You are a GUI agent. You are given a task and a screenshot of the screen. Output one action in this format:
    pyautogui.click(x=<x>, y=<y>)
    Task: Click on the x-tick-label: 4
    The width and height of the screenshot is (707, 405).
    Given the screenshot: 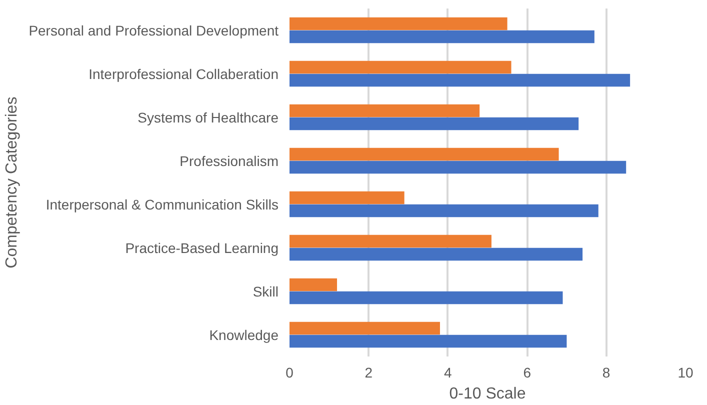 What is the action you would take?
    pyautogui.click(x=448, y=372)
    